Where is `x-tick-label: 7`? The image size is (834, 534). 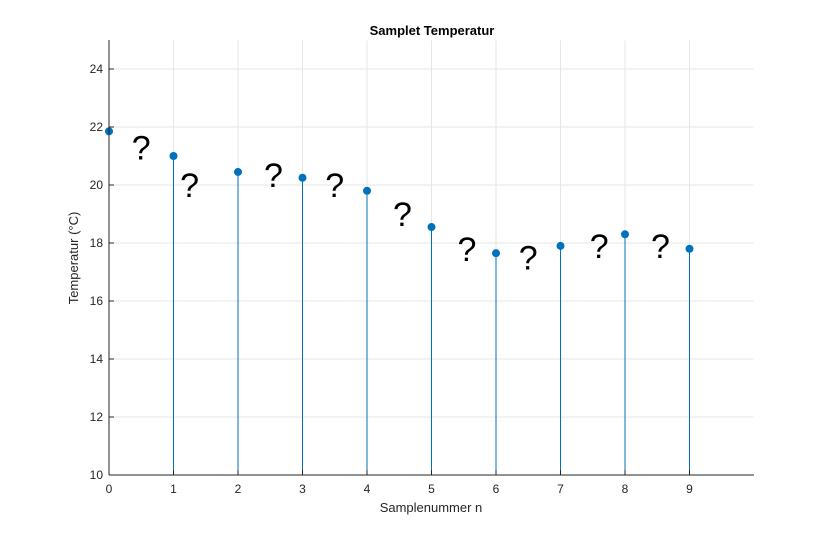
x-tick-label: 7 is located at coordinates (560, 489).